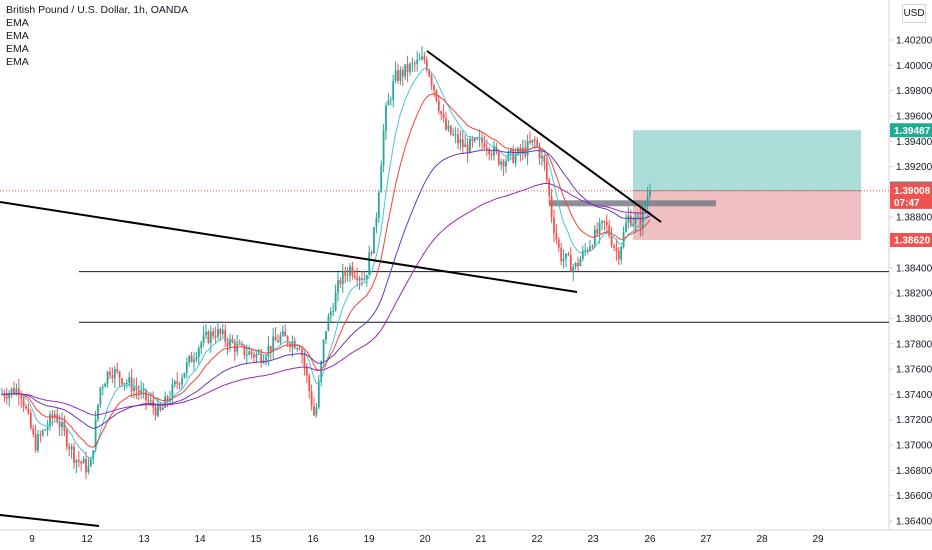 The image size is (932, 550). Describe the element at coordinates (369, 539) in the screenshot. I see `time-tick-label: 19` at that location.